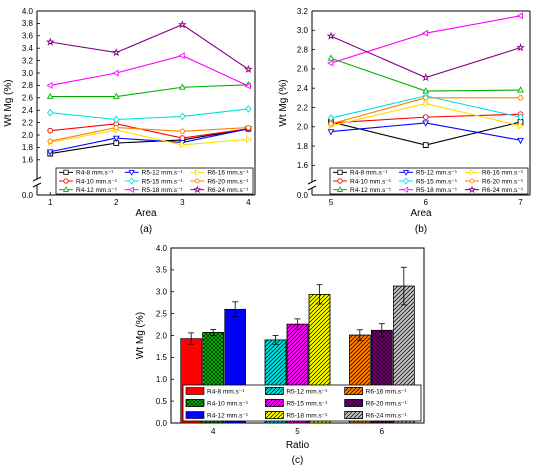  Describe the element at coordinates (146, 229) in the screenshot. I see `chart-a-panel-label: (a)` at that location.